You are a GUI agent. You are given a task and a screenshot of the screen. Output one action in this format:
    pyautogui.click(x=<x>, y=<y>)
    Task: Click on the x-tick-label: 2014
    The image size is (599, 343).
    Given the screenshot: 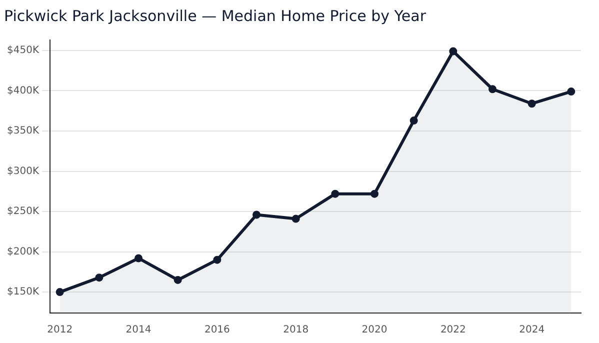 What is the action you would take?
    pyautogui.click(x=139, y=330)
    